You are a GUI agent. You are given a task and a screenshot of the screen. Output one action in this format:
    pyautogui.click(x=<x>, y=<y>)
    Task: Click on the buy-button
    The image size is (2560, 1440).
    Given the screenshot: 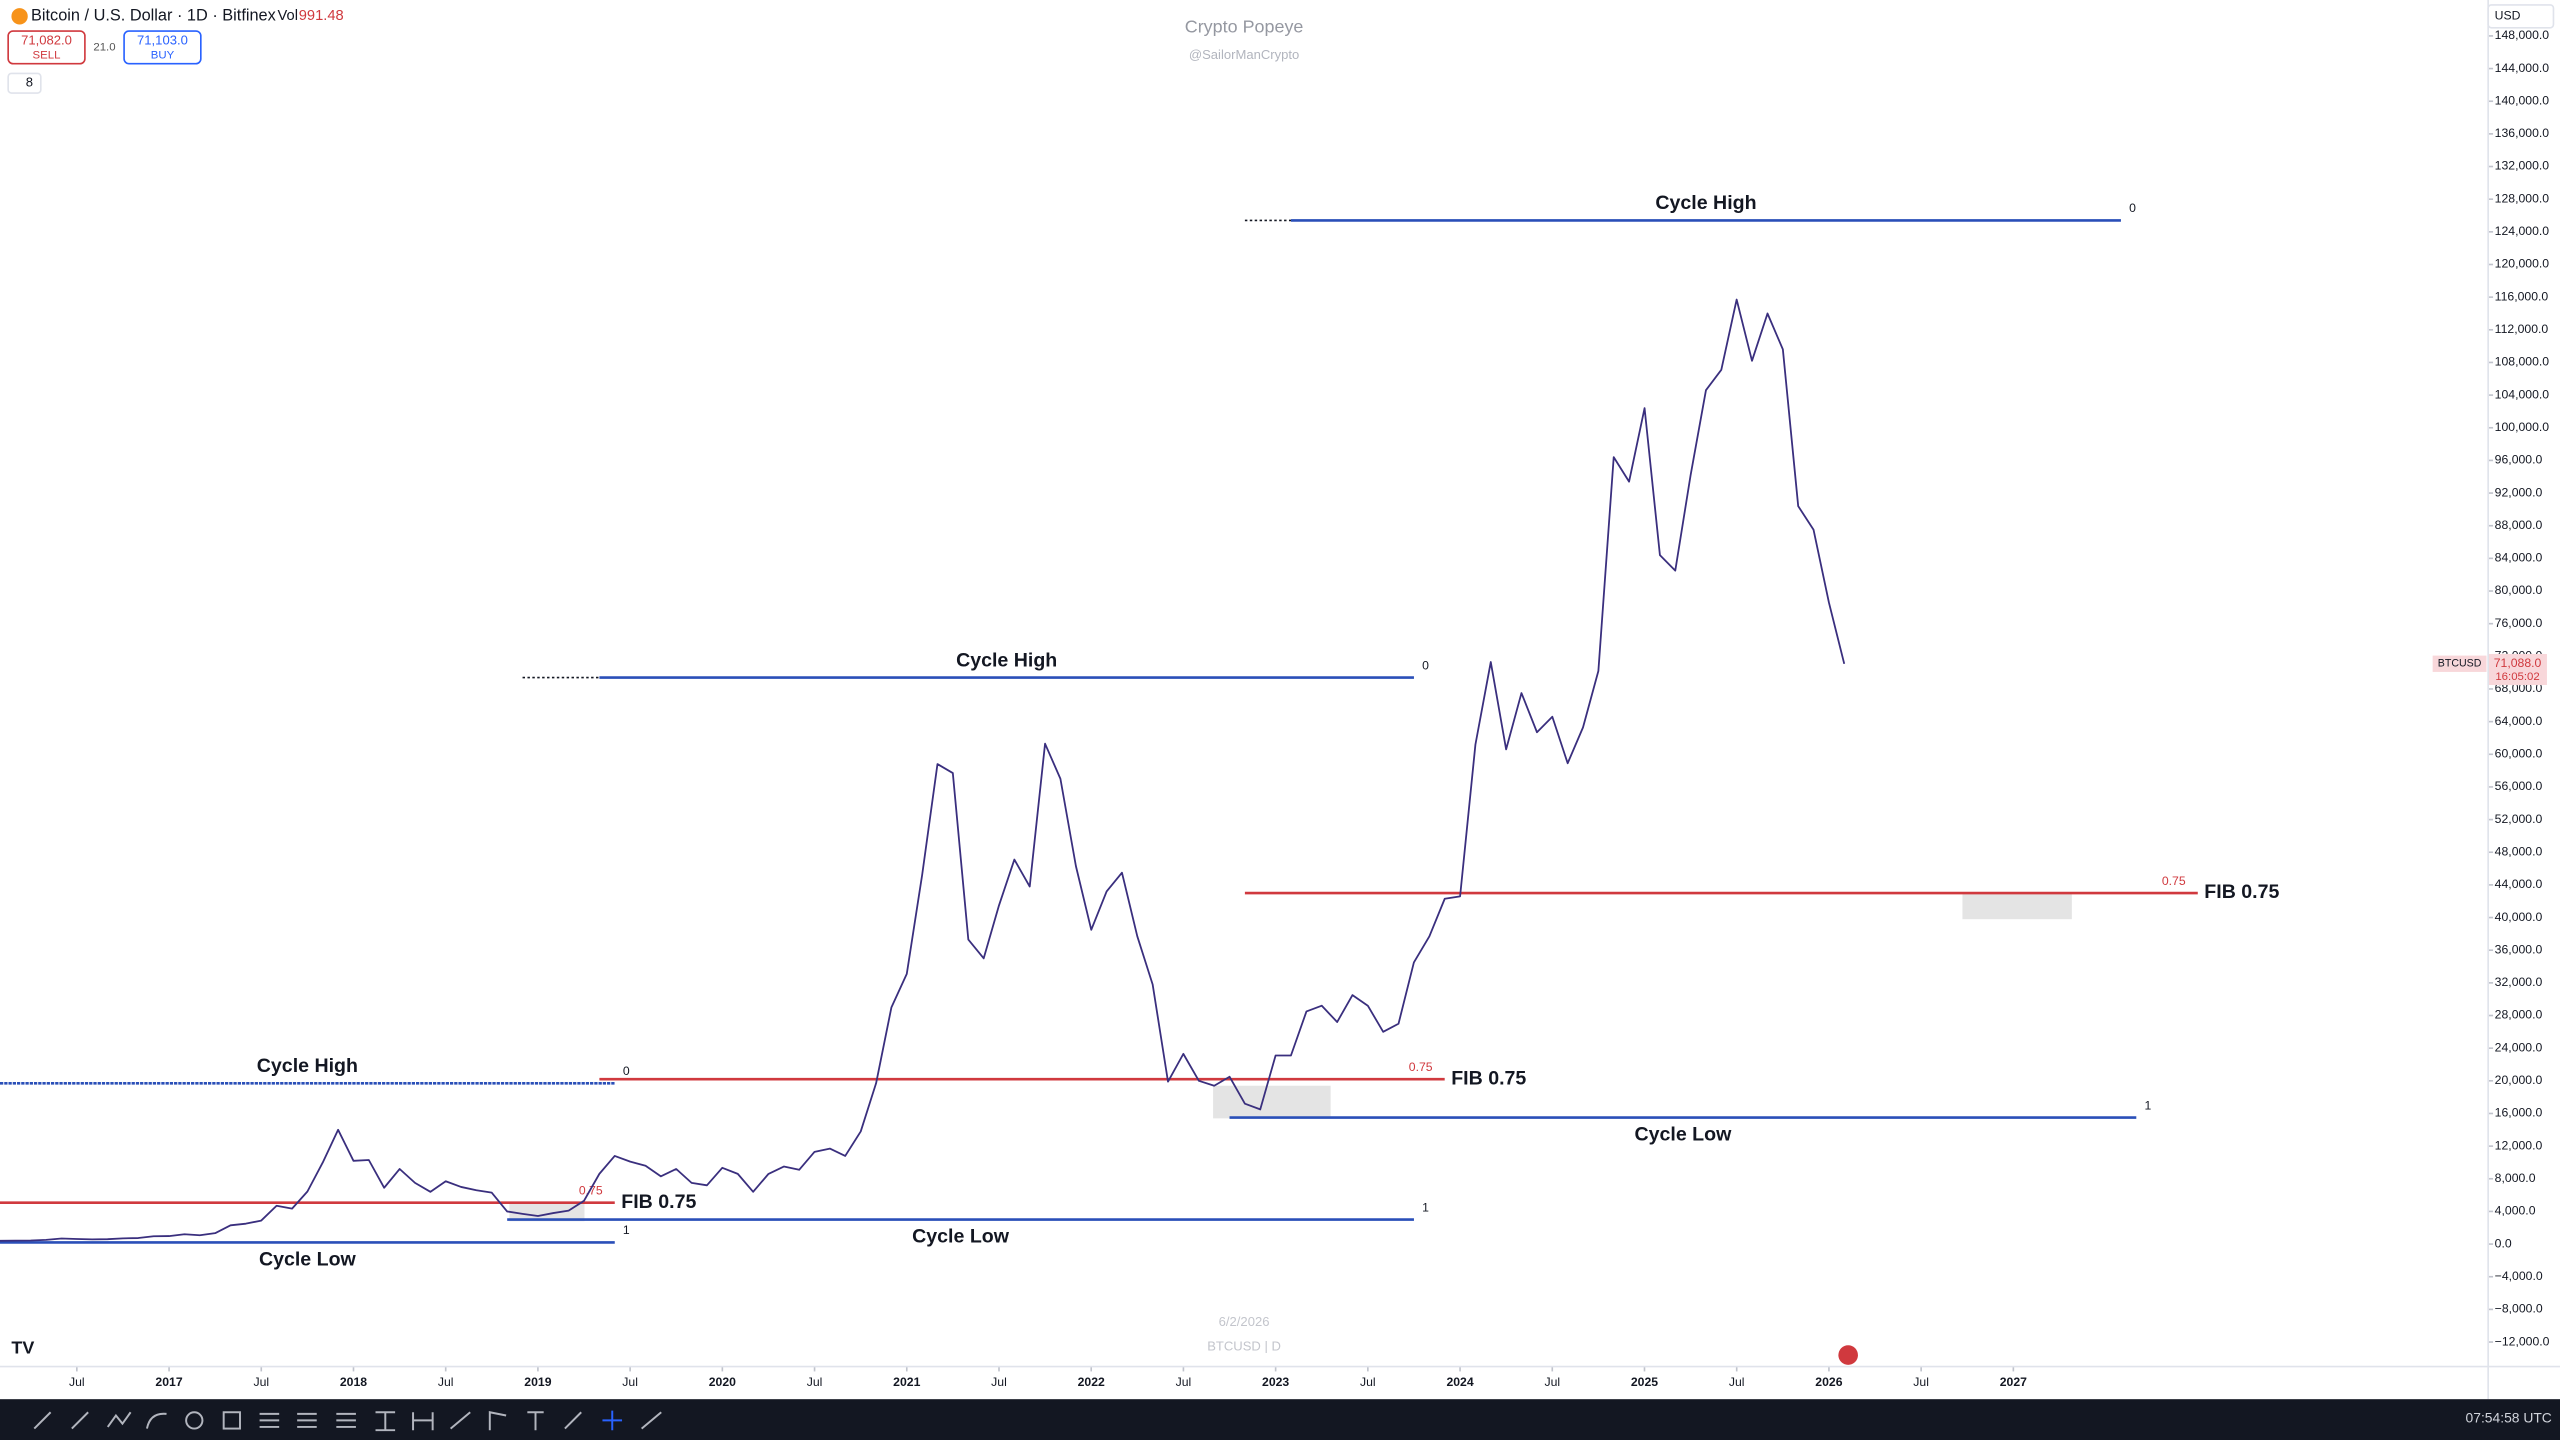 What is the action you would take?
    pyautogui.click(x=162, y=47)
    